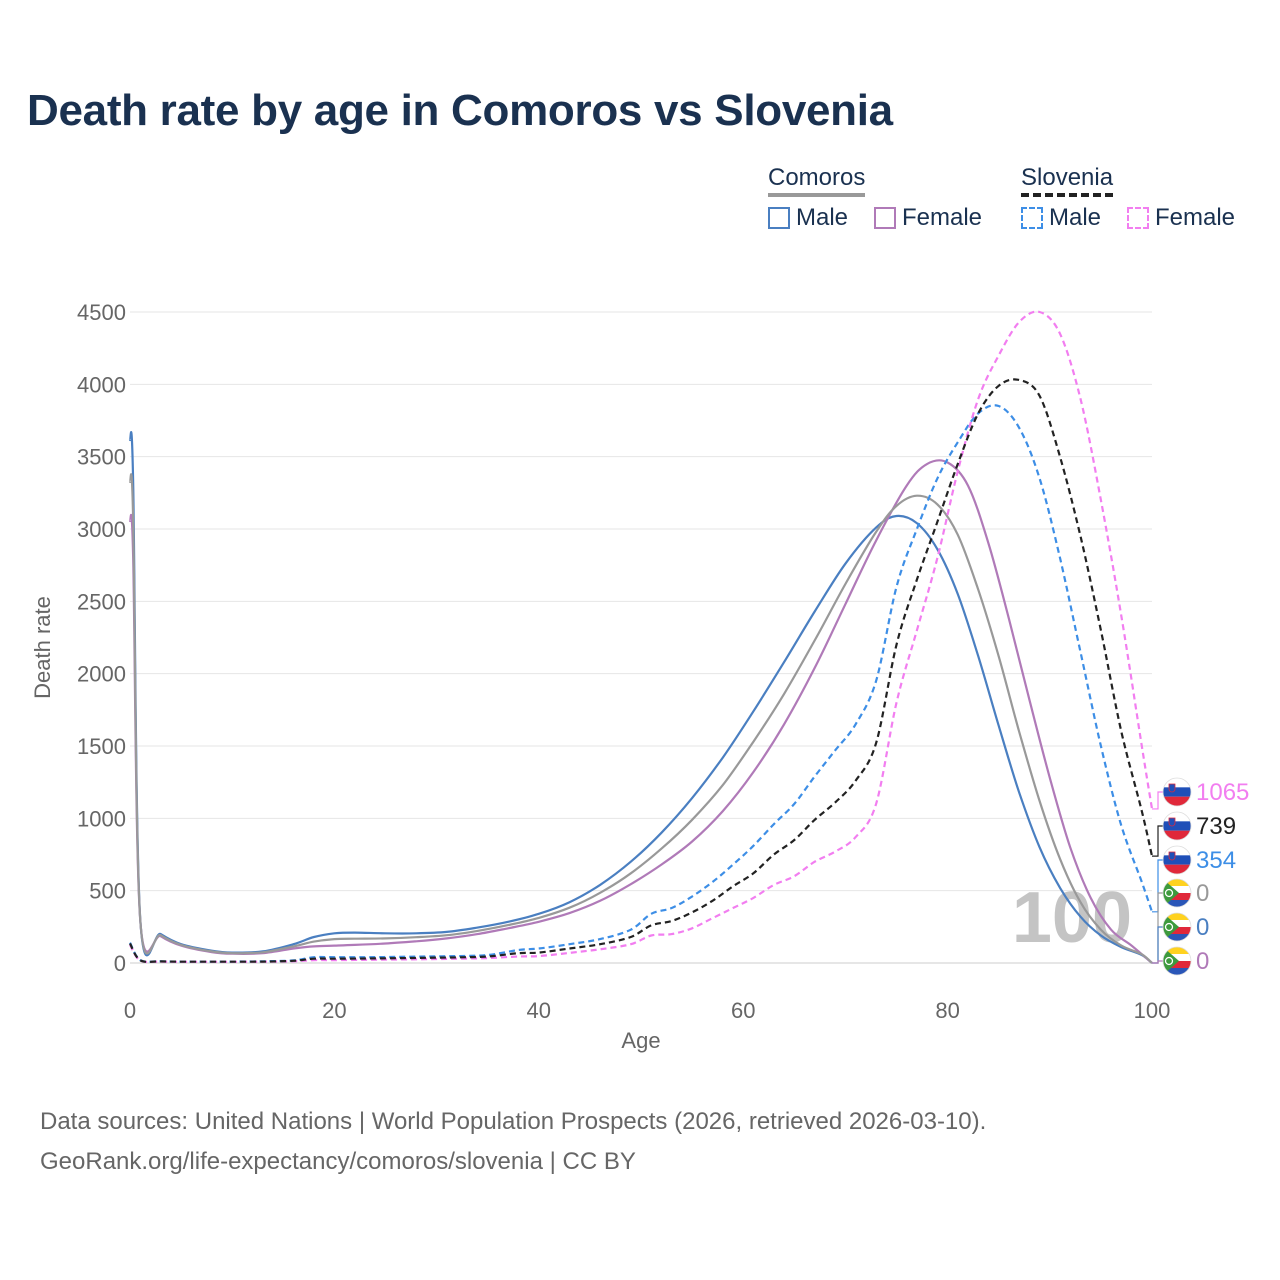  What do you see at coordinates (107, 891) in the screenshot?
I see `y-tick-label: 500` at bounding box center [107, 891].